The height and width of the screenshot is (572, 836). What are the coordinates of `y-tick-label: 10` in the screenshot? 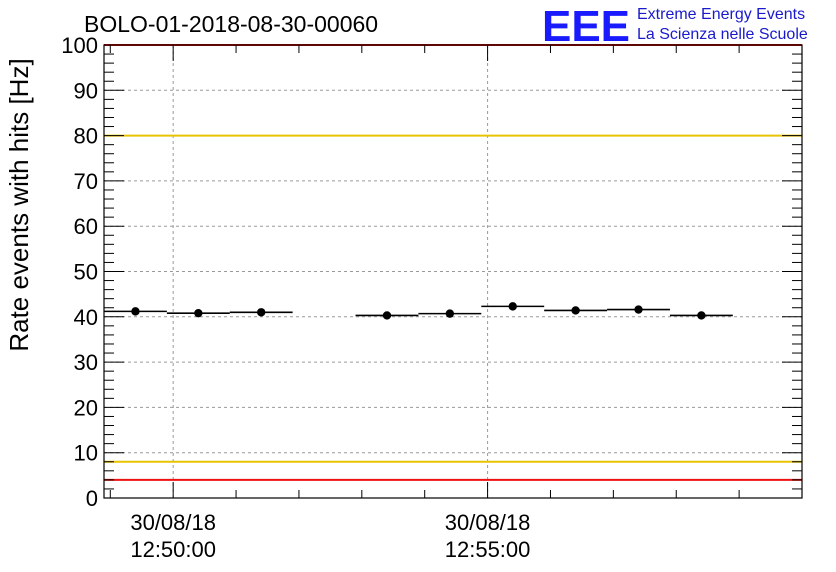 It's located at (86, 453).